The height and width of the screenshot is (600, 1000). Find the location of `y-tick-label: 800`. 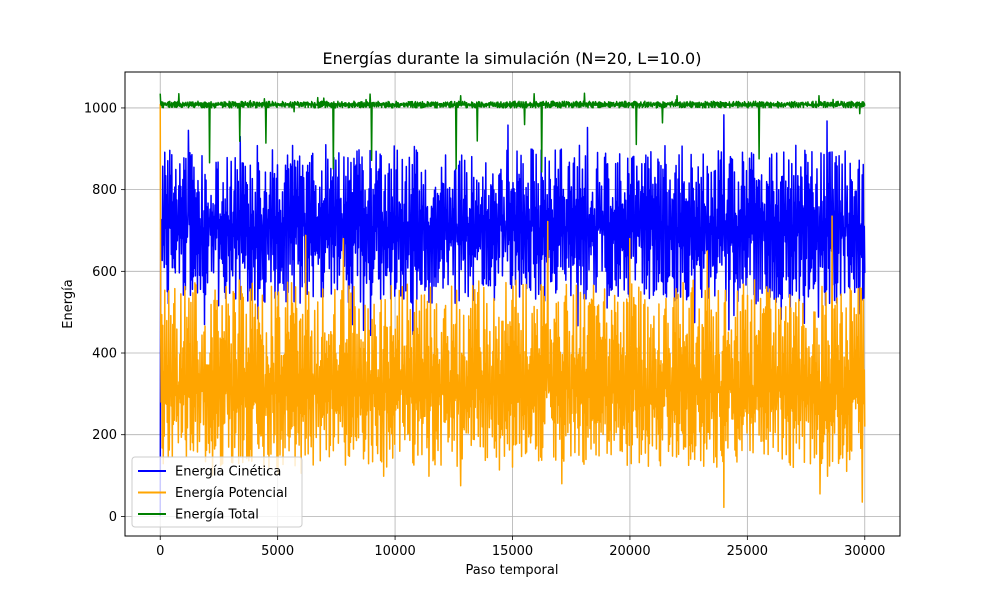

y-tick-label: 800 is located at coordinates (104, 190).